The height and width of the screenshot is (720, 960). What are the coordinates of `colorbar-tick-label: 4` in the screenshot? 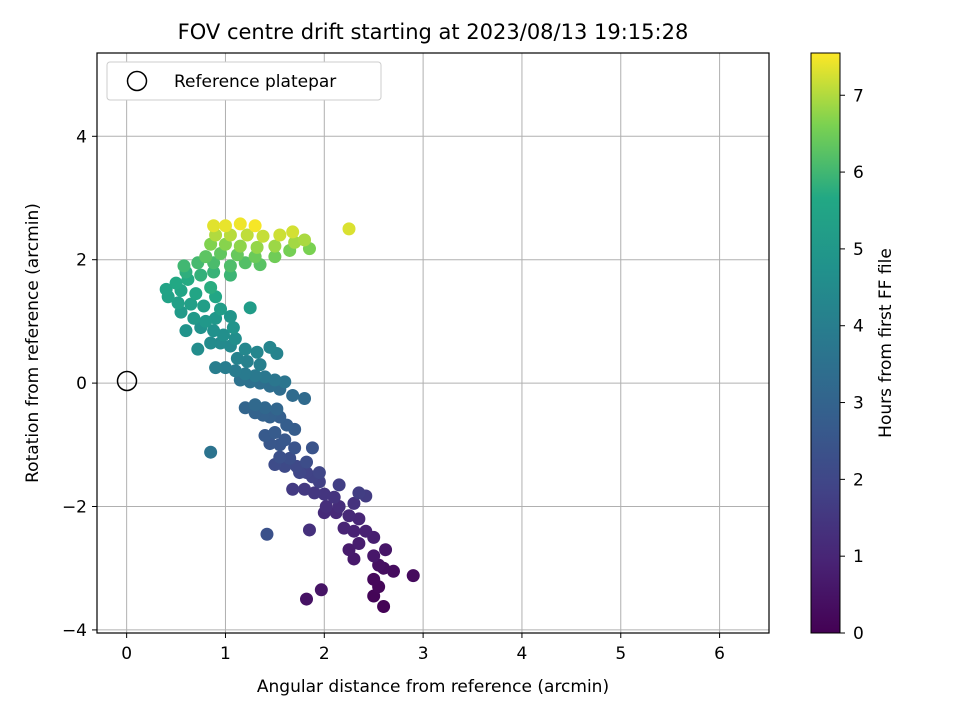 It's located at (858, 327).